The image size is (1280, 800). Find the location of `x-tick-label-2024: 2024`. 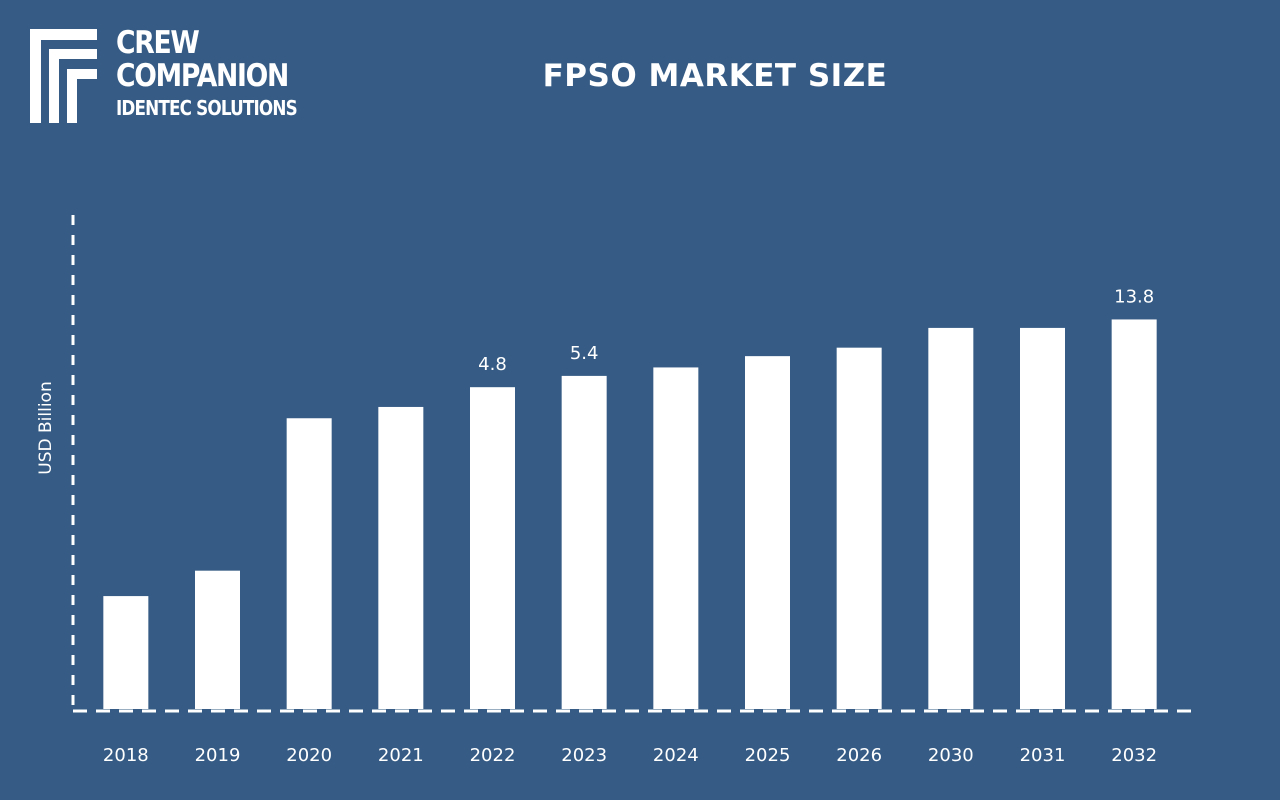

x-tick-label-2024: 2024 is located at coordinates (676, 755).